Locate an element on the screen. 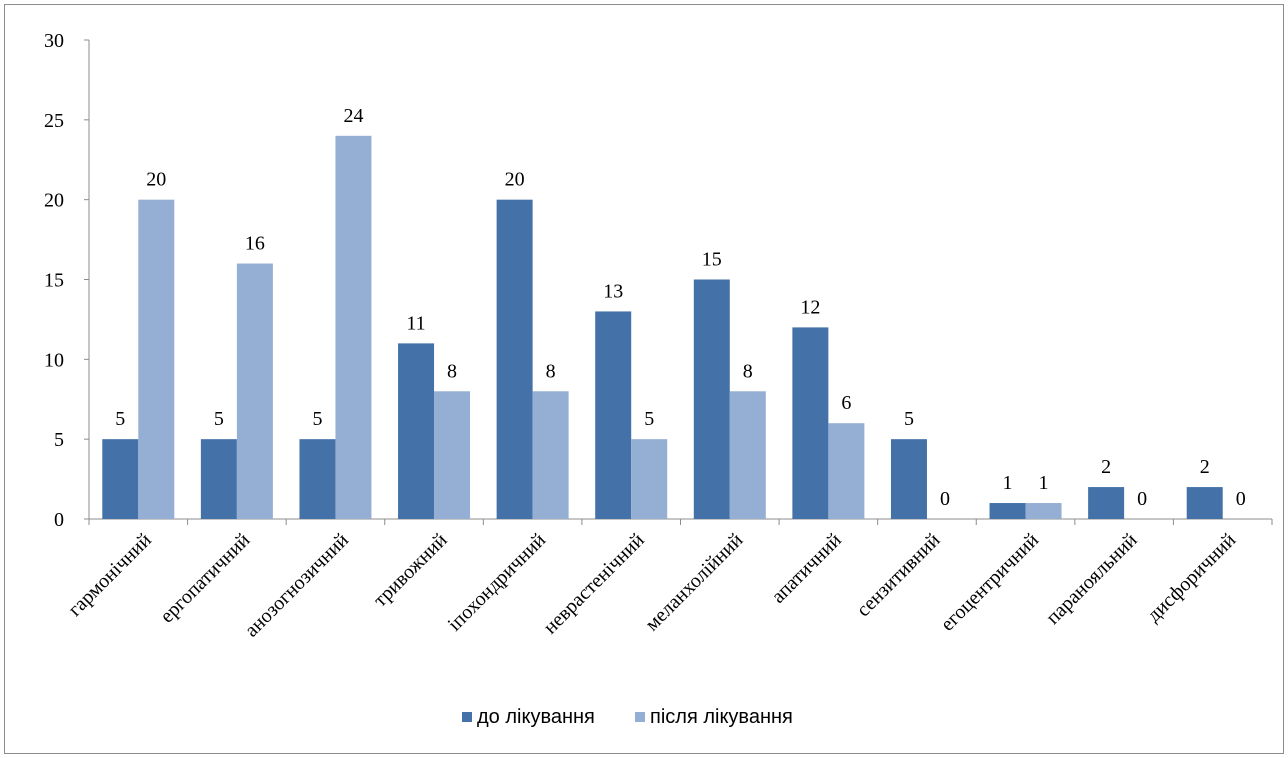 This screenshot has height=758, width=1288. data-label-after-treatment: 24 is located at coordinates (353, 116).